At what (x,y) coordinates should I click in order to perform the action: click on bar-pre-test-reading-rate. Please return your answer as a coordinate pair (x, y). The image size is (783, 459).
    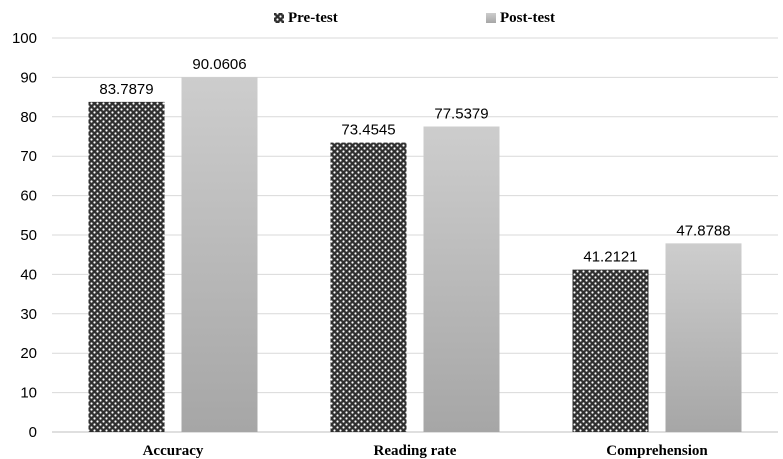
    Looking at the image, I should click on (368, 287).